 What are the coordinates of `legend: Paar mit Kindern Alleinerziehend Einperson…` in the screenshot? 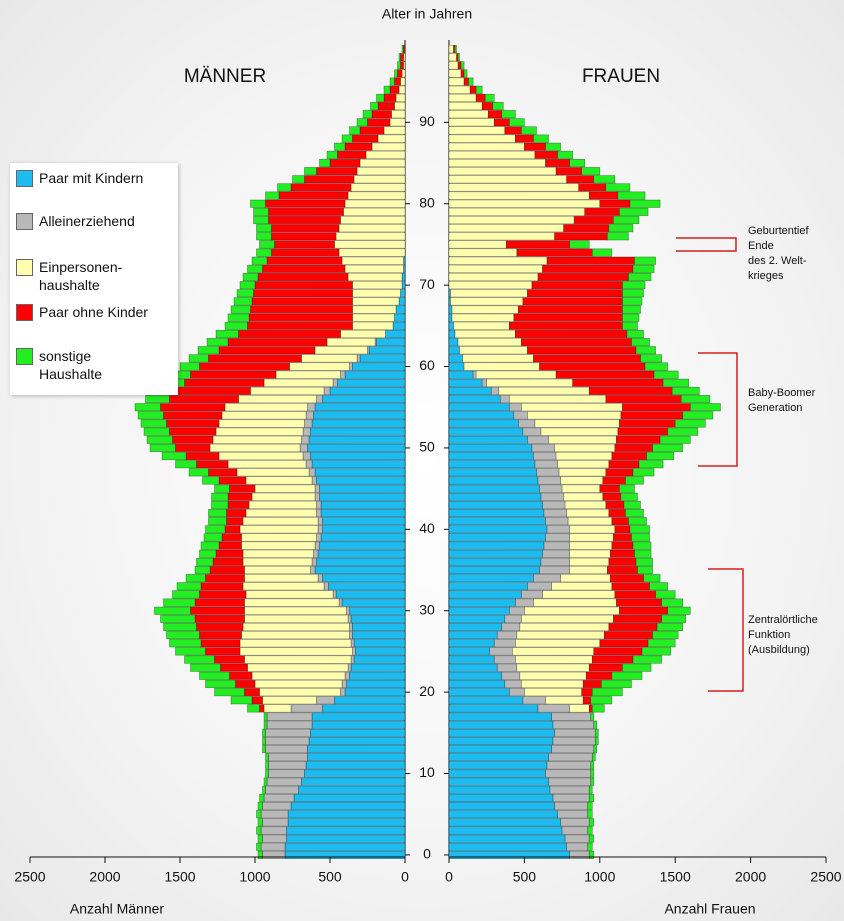 It's located at (94, 279).